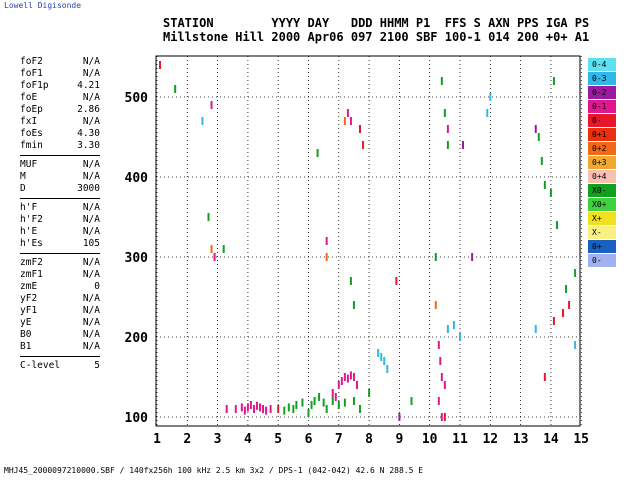  I want to click on x-tick-label: 11, so click(460, 439).